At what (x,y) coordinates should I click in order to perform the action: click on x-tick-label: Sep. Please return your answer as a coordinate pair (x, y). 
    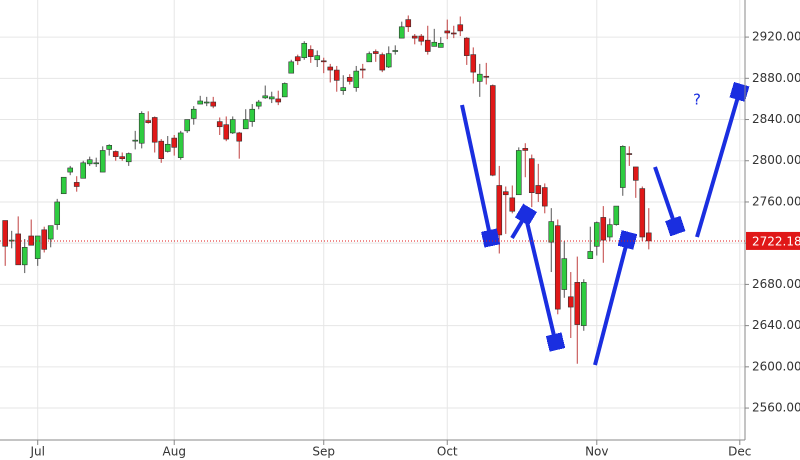
    Looking at the image, I should click on (323, 452).